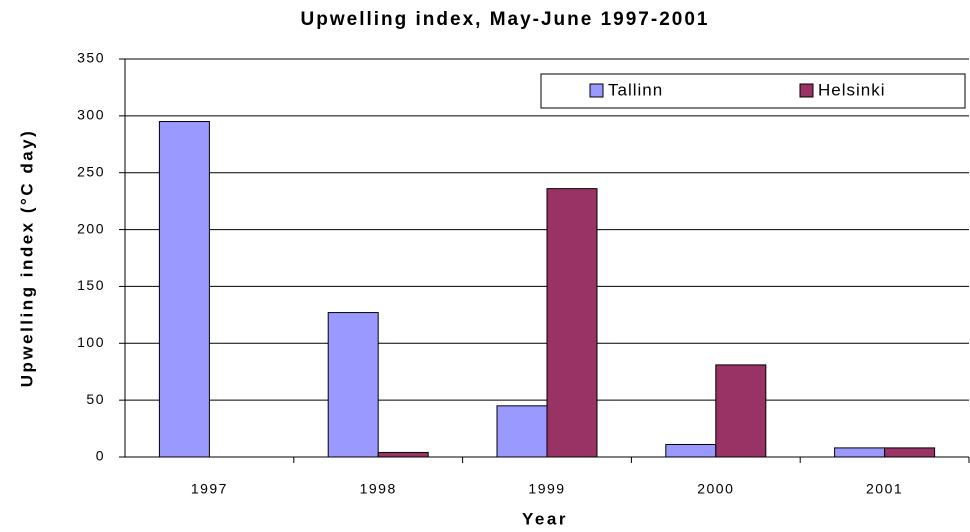  Describe the element at coordinates (91, 115) in the screenshot. I see `y-tick-label: 300` at that location.